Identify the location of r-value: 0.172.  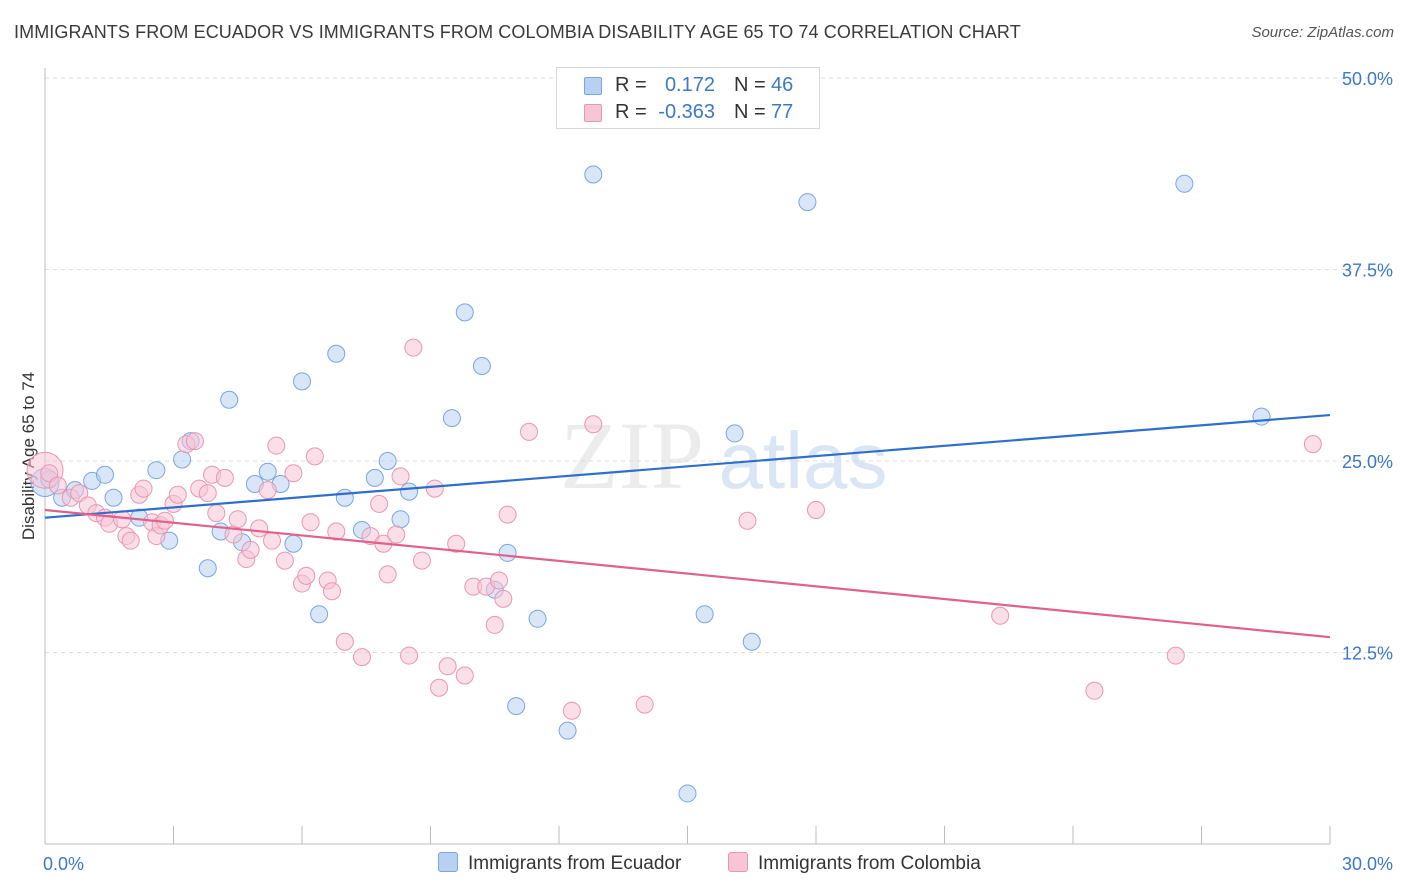
(689, 85).